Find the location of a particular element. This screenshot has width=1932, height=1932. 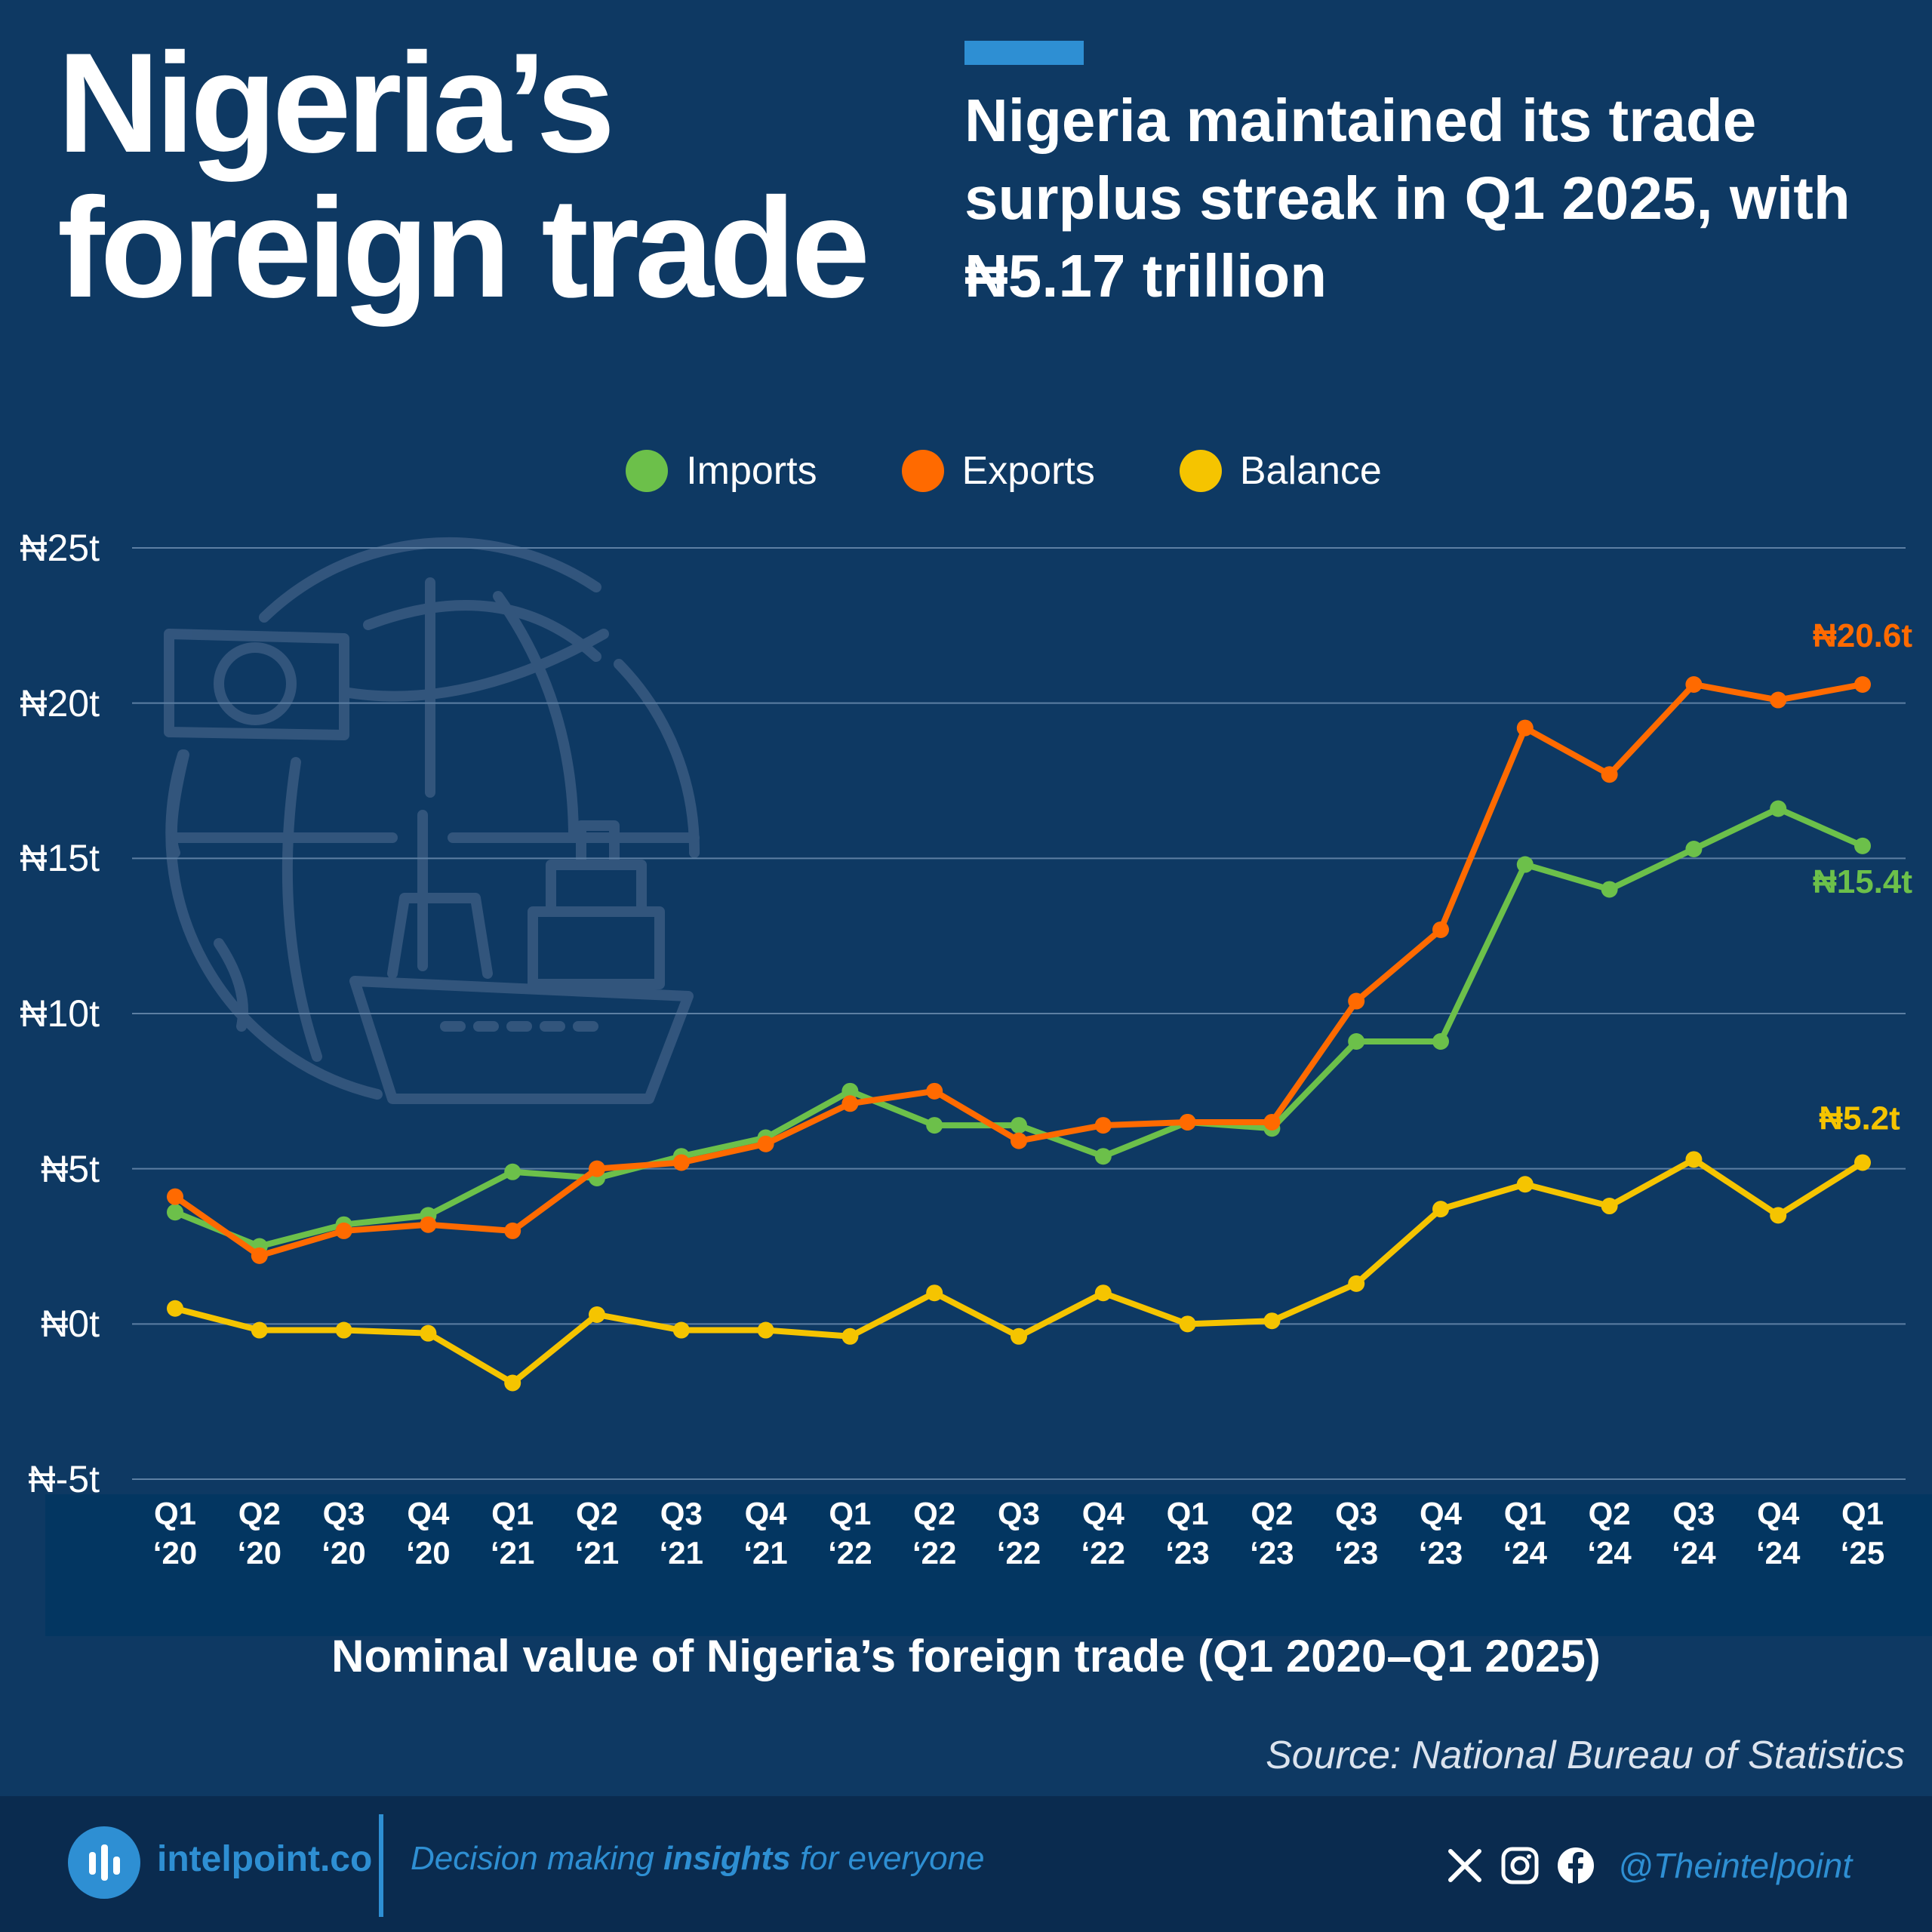

social-handle: @Theintelpoint is located at coordinates (1735, 1865).